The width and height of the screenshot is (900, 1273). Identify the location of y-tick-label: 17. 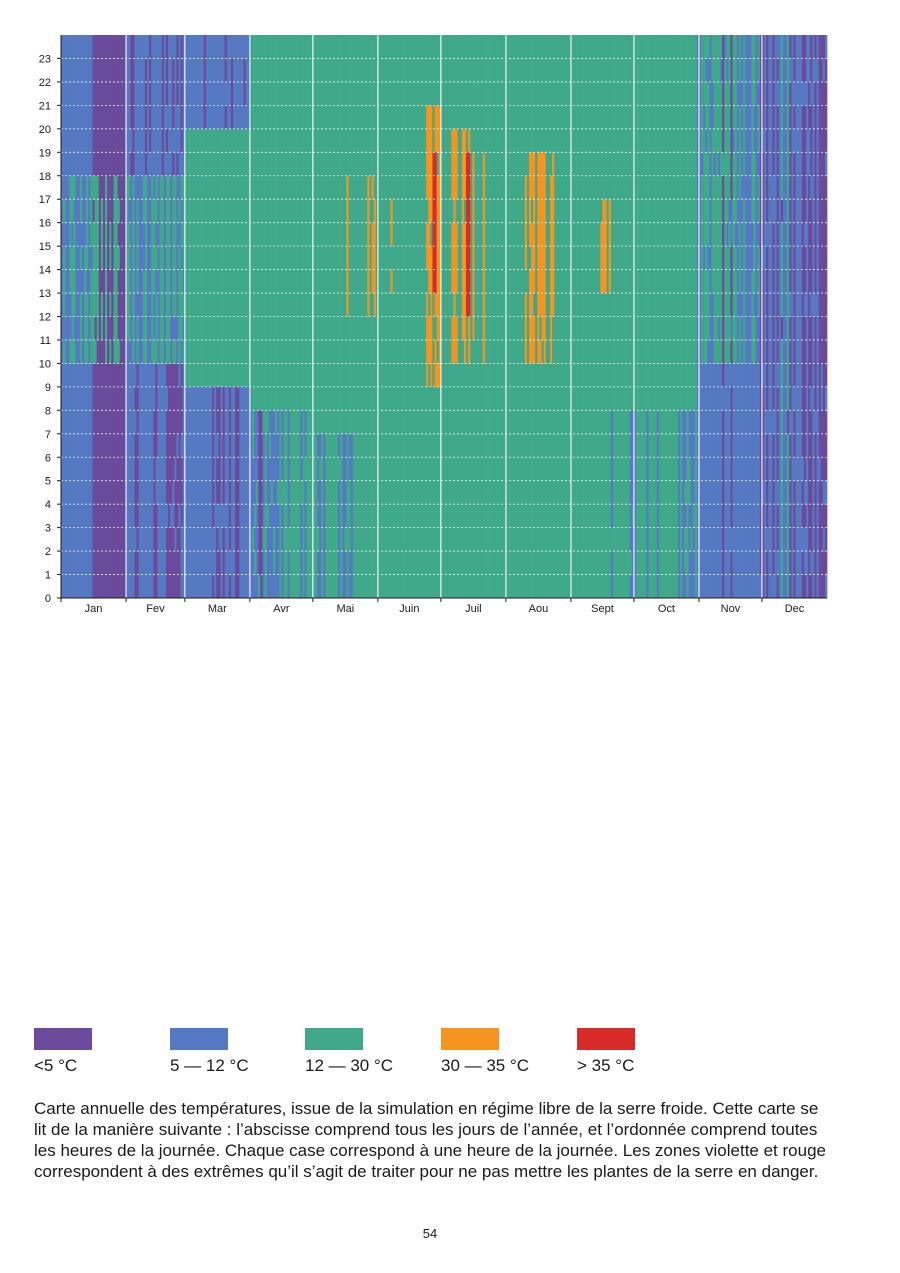
(45, 200).